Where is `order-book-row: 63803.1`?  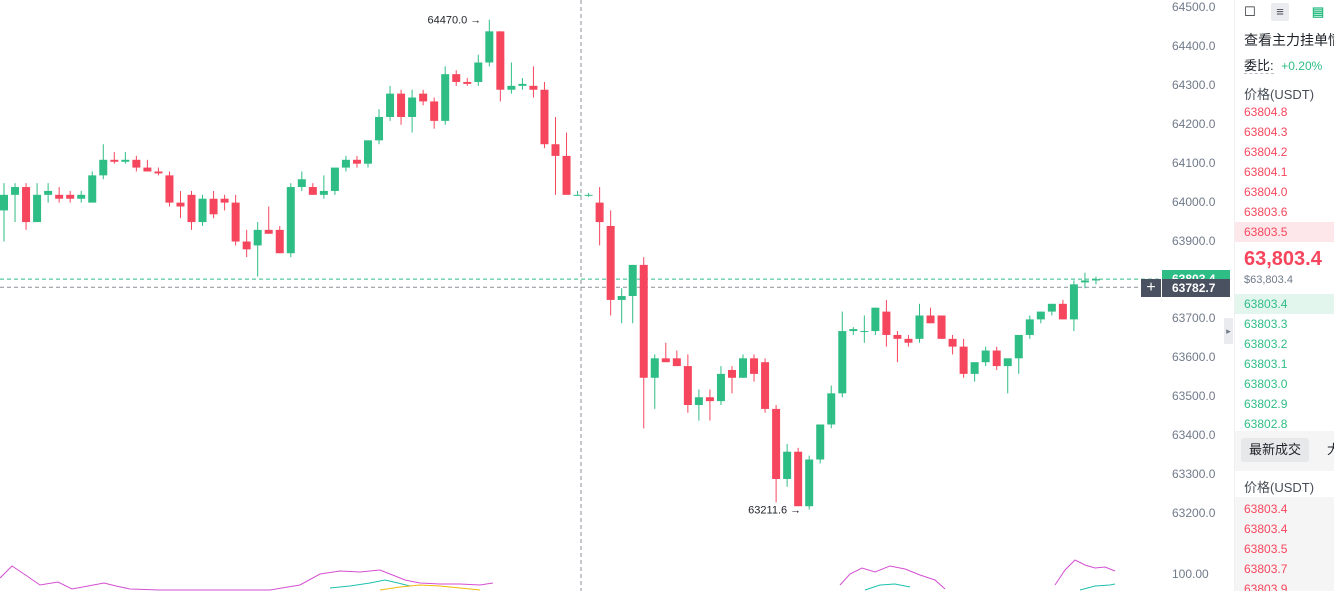
order-book-row: 63803.1 is located at coordinates (1266, 364).